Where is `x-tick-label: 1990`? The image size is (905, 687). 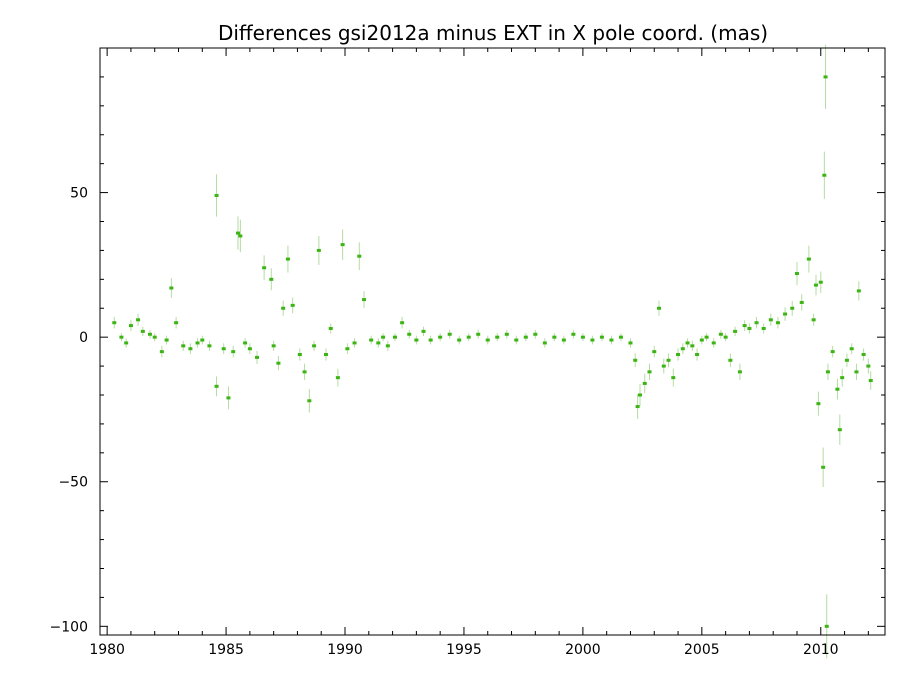 x-tick-label: 1990 is located at coordinates (345, 650).